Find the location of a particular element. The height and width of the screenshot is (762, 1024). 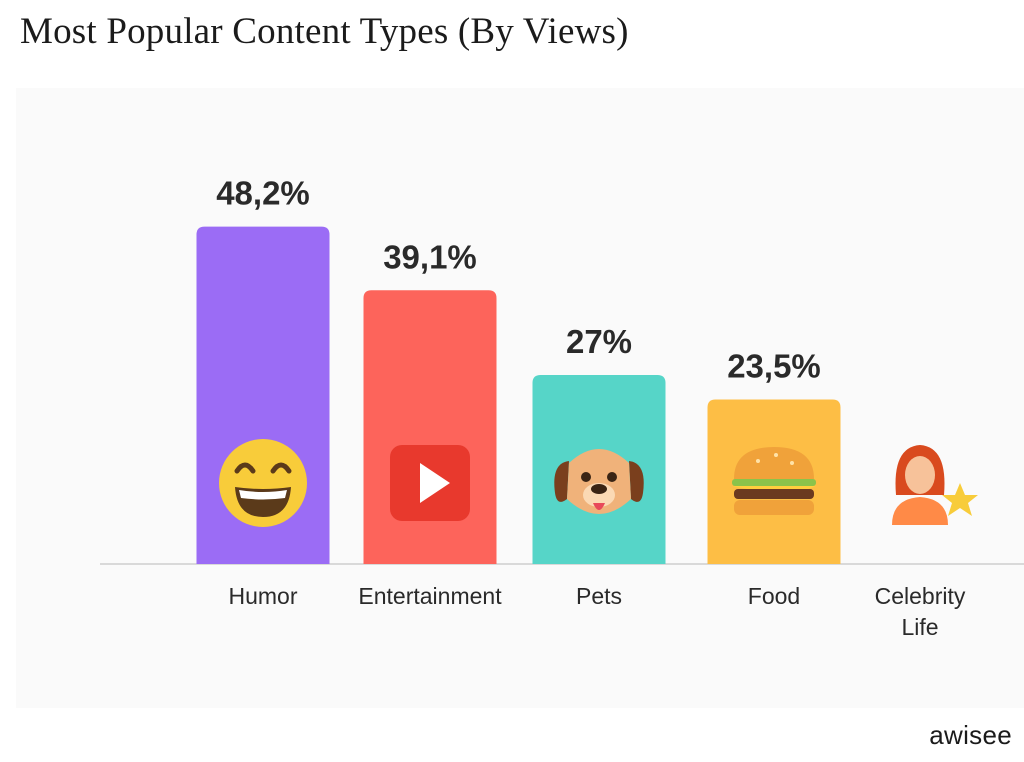

category-label-celebrity-life-line-2: Life is located at coordinates (919, 627).